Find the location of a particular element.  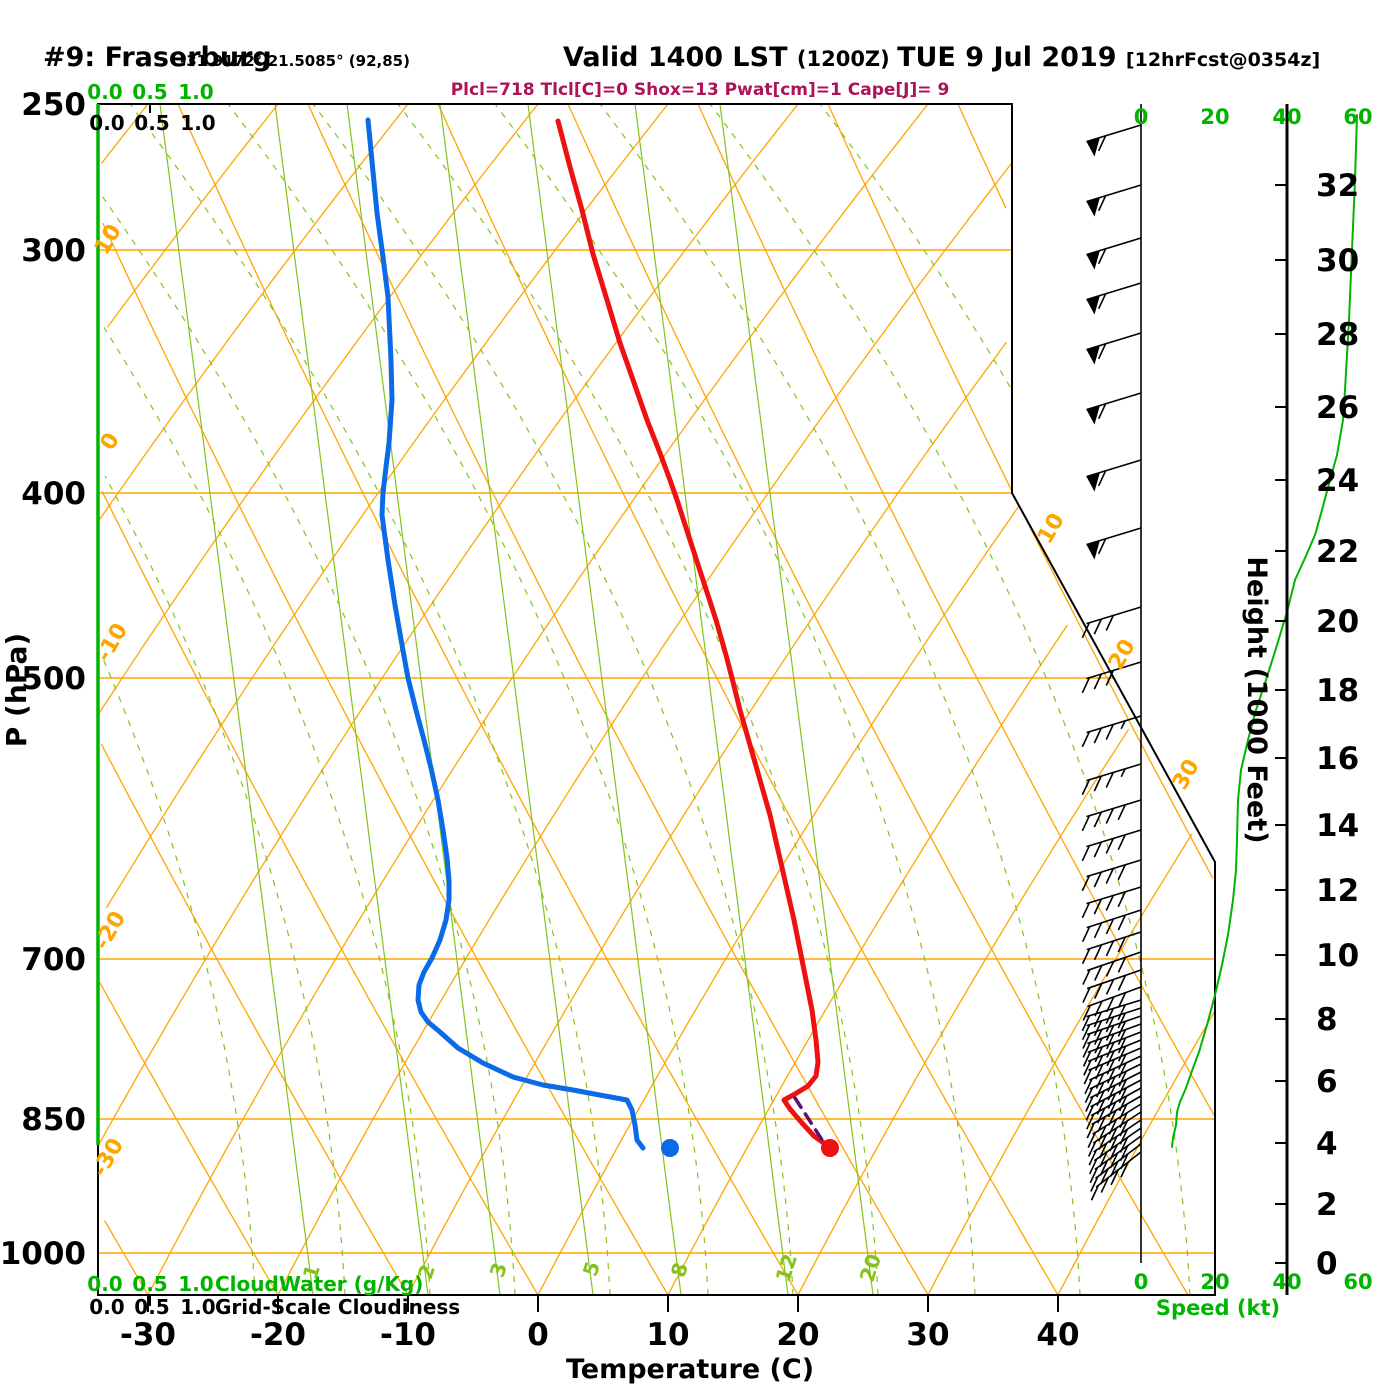

surface-dots is located at coordinates (750, 1148).